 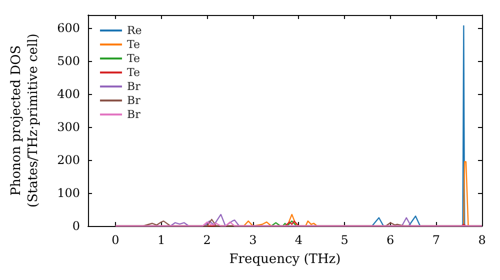 I want to click on y-axis-title: Phonon projected DOS (States/THz·primitive cell), so click(x=25, y=120).